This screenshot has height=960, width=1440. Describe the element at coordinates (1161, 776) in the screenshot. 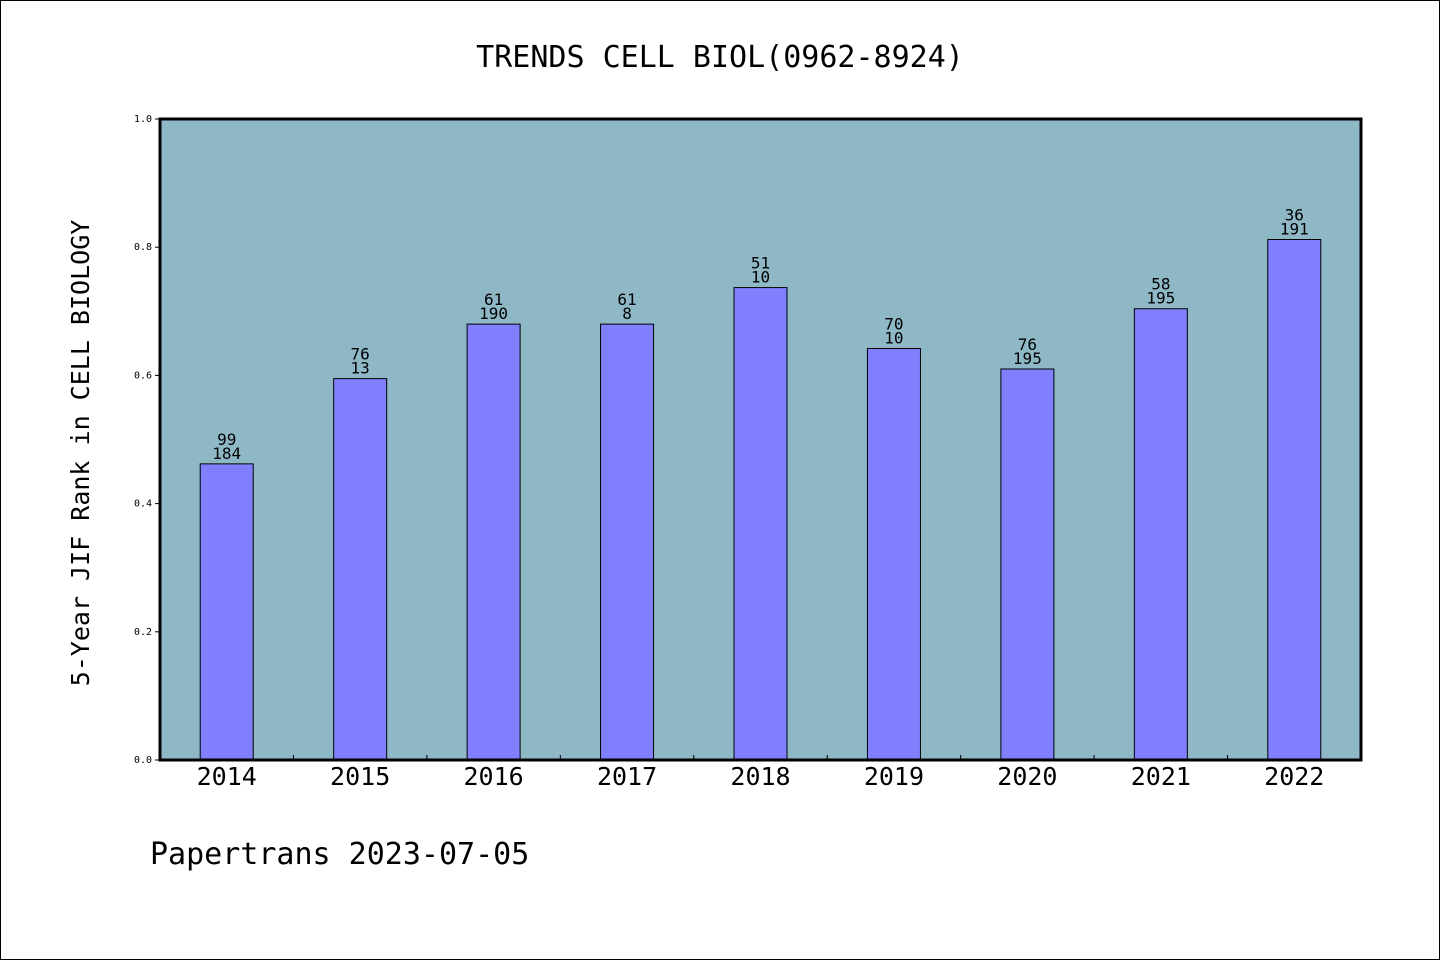

I see `x-tick-label: 2021` at that location.